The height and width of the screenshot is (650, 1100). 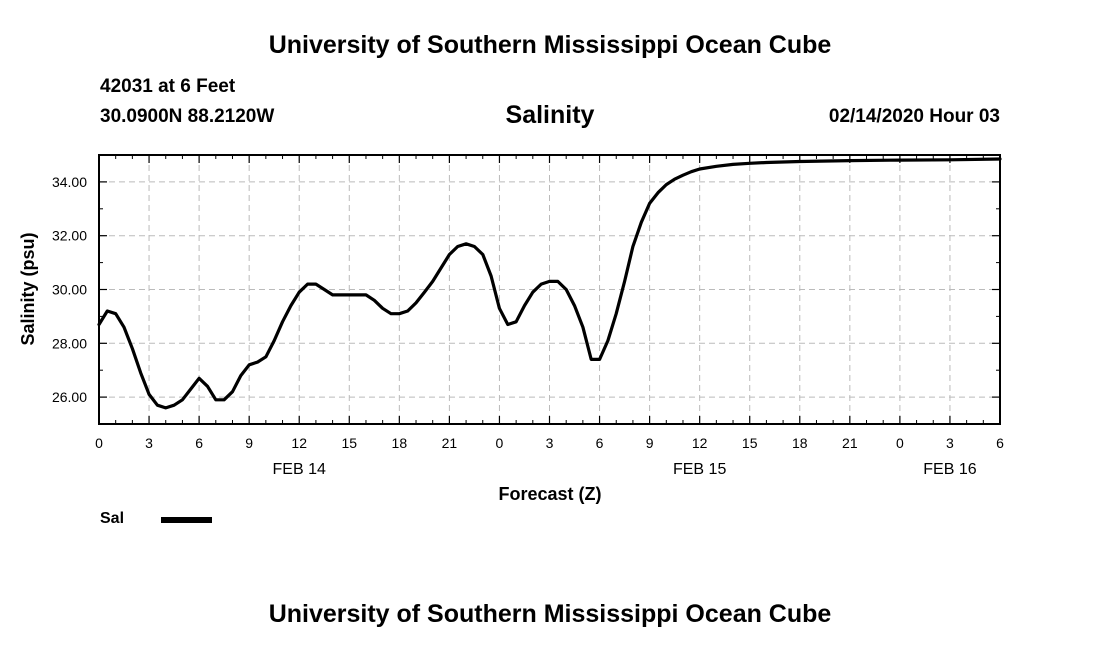 I want to click on coordinates-label: 30.0900N 88.2120W, so click(x=187, y=116).